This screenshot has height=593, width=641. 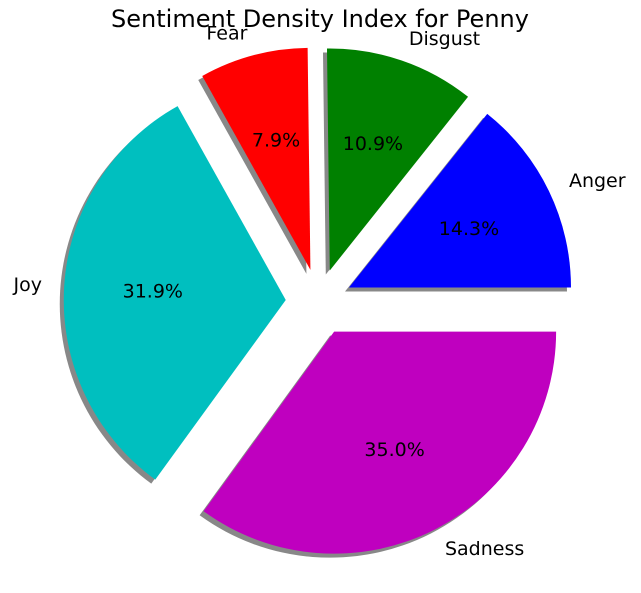 What do you see at coordinates (597, 181) in the screenshot?
I see `slice-label-anger: Anger` at bounding box center [597, 181].